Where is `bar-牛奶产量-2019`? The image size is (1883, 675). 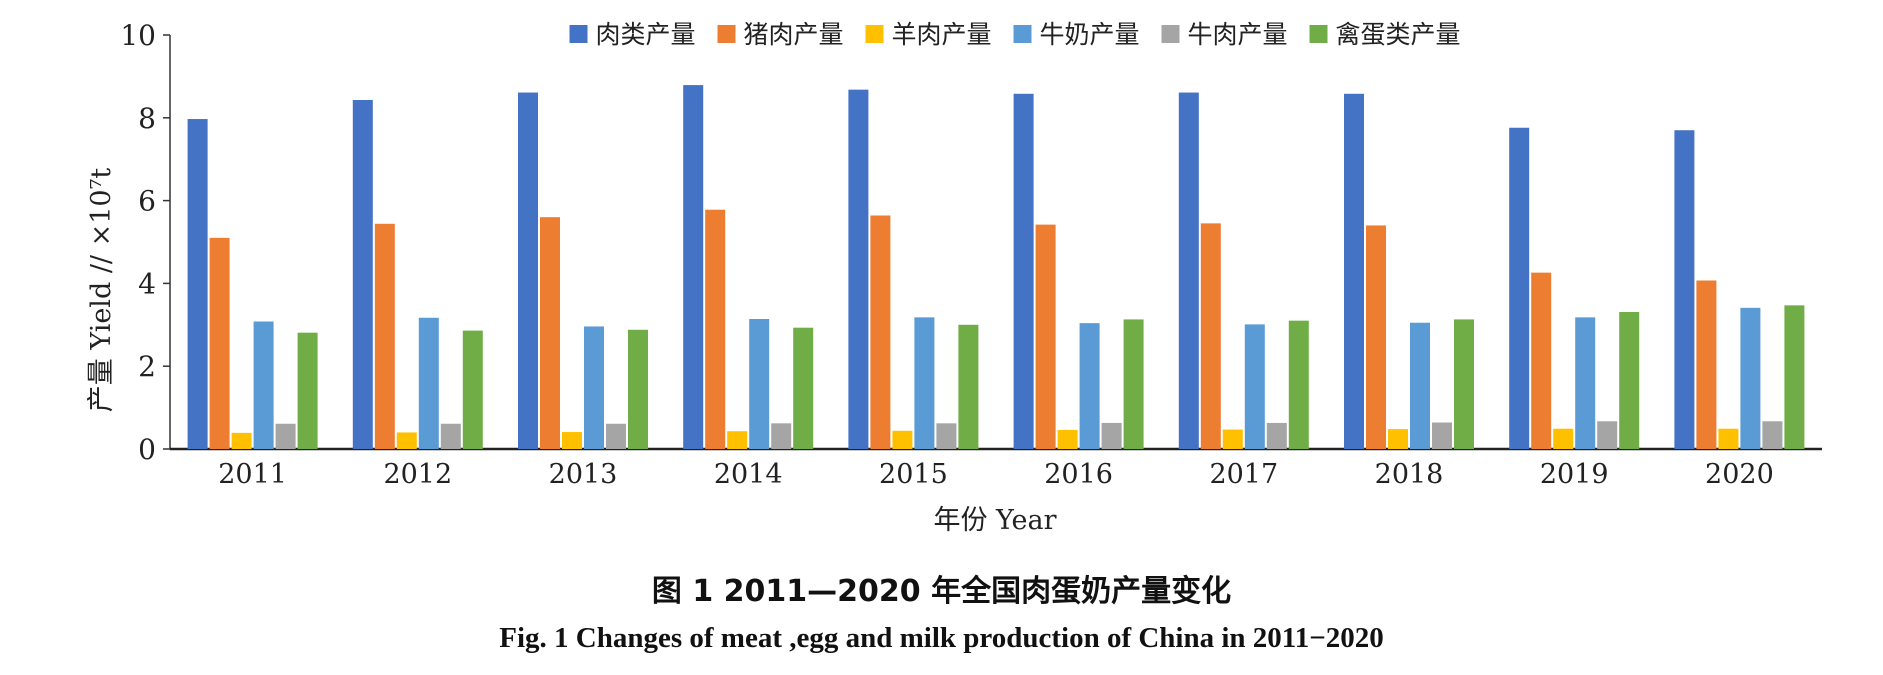 bar-牛奶产量-2019 is located at coordinates (1585, 383).